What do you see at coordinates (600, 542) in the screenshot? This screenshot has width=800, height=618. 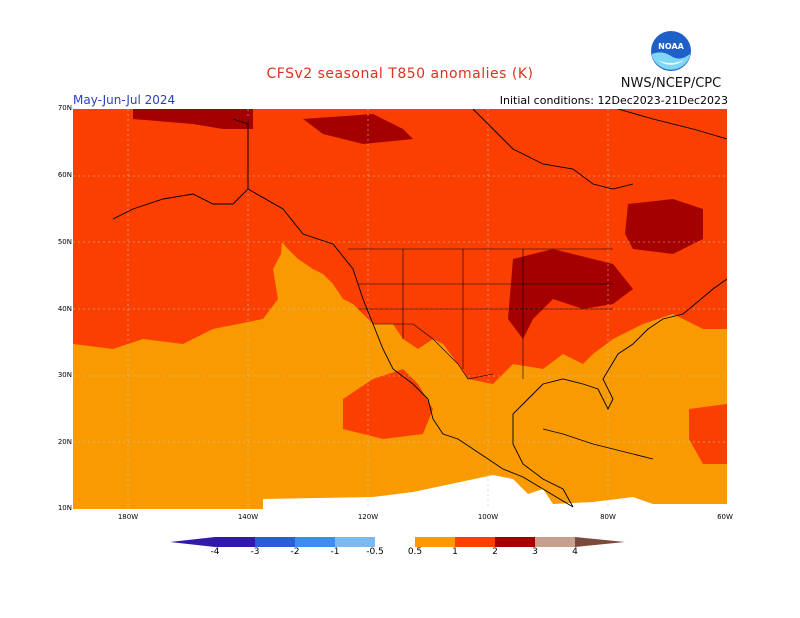 I see `legend-arrow-high` at bounding box center [600, 542].